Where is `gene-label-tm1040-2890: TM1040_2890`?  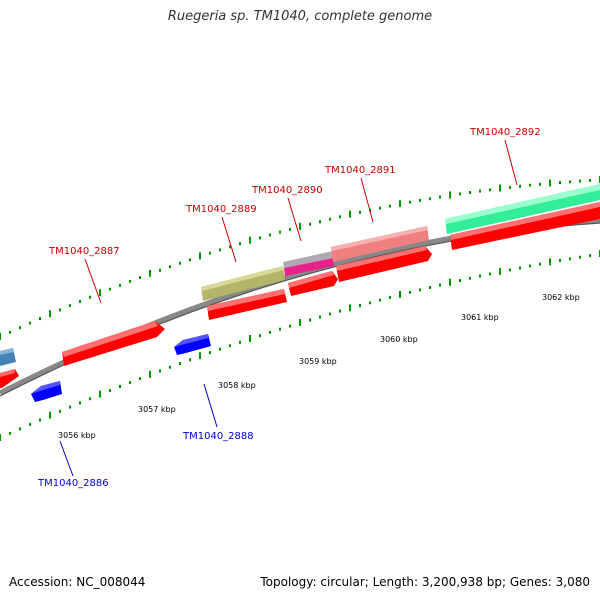 gene-label-tm1040-2890: TM1040_2890 is located at coordinates (287, 190).